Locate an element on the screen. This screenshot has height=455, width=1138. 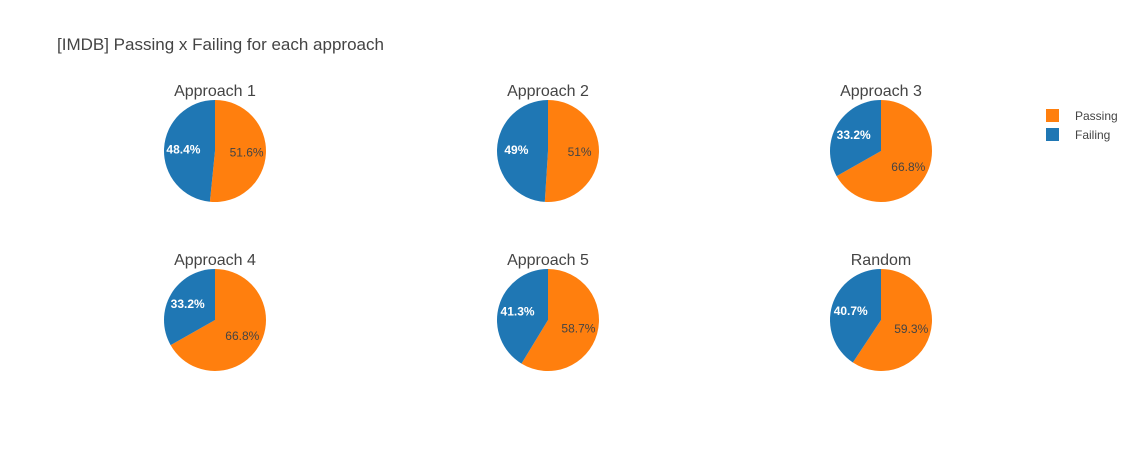
pie-approach-5: Approach 5 58.7% 41.3% is located at coordinates (548, 312).